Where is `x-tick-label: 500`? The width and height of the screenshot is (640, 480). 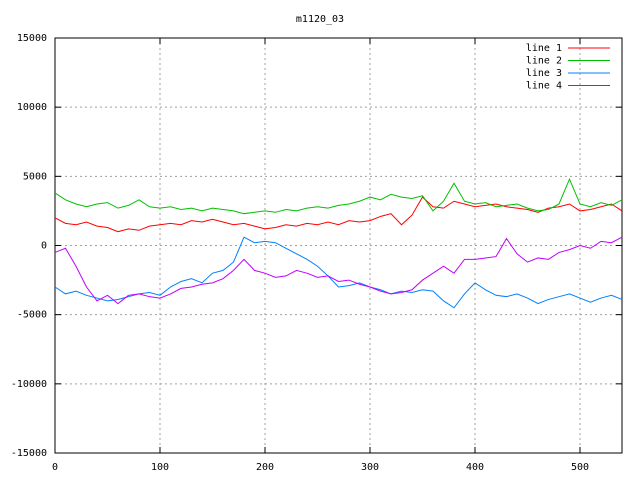 x-tick-label: 500 is located at coordinates (580, 467).